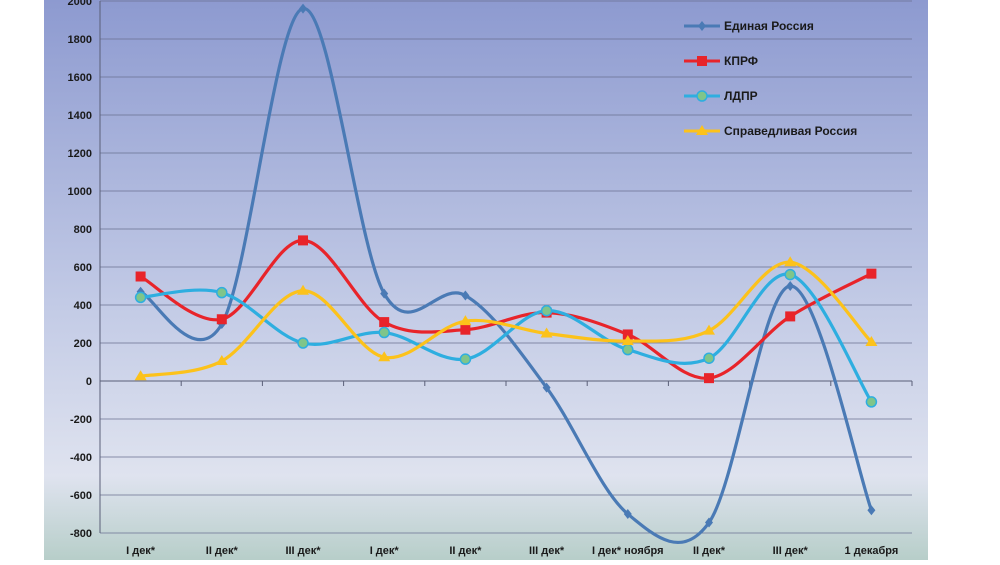  Describe the element at coordinates (872, 551) in the screenshot. I see `x-tick-label: 1 декабря` at that location.